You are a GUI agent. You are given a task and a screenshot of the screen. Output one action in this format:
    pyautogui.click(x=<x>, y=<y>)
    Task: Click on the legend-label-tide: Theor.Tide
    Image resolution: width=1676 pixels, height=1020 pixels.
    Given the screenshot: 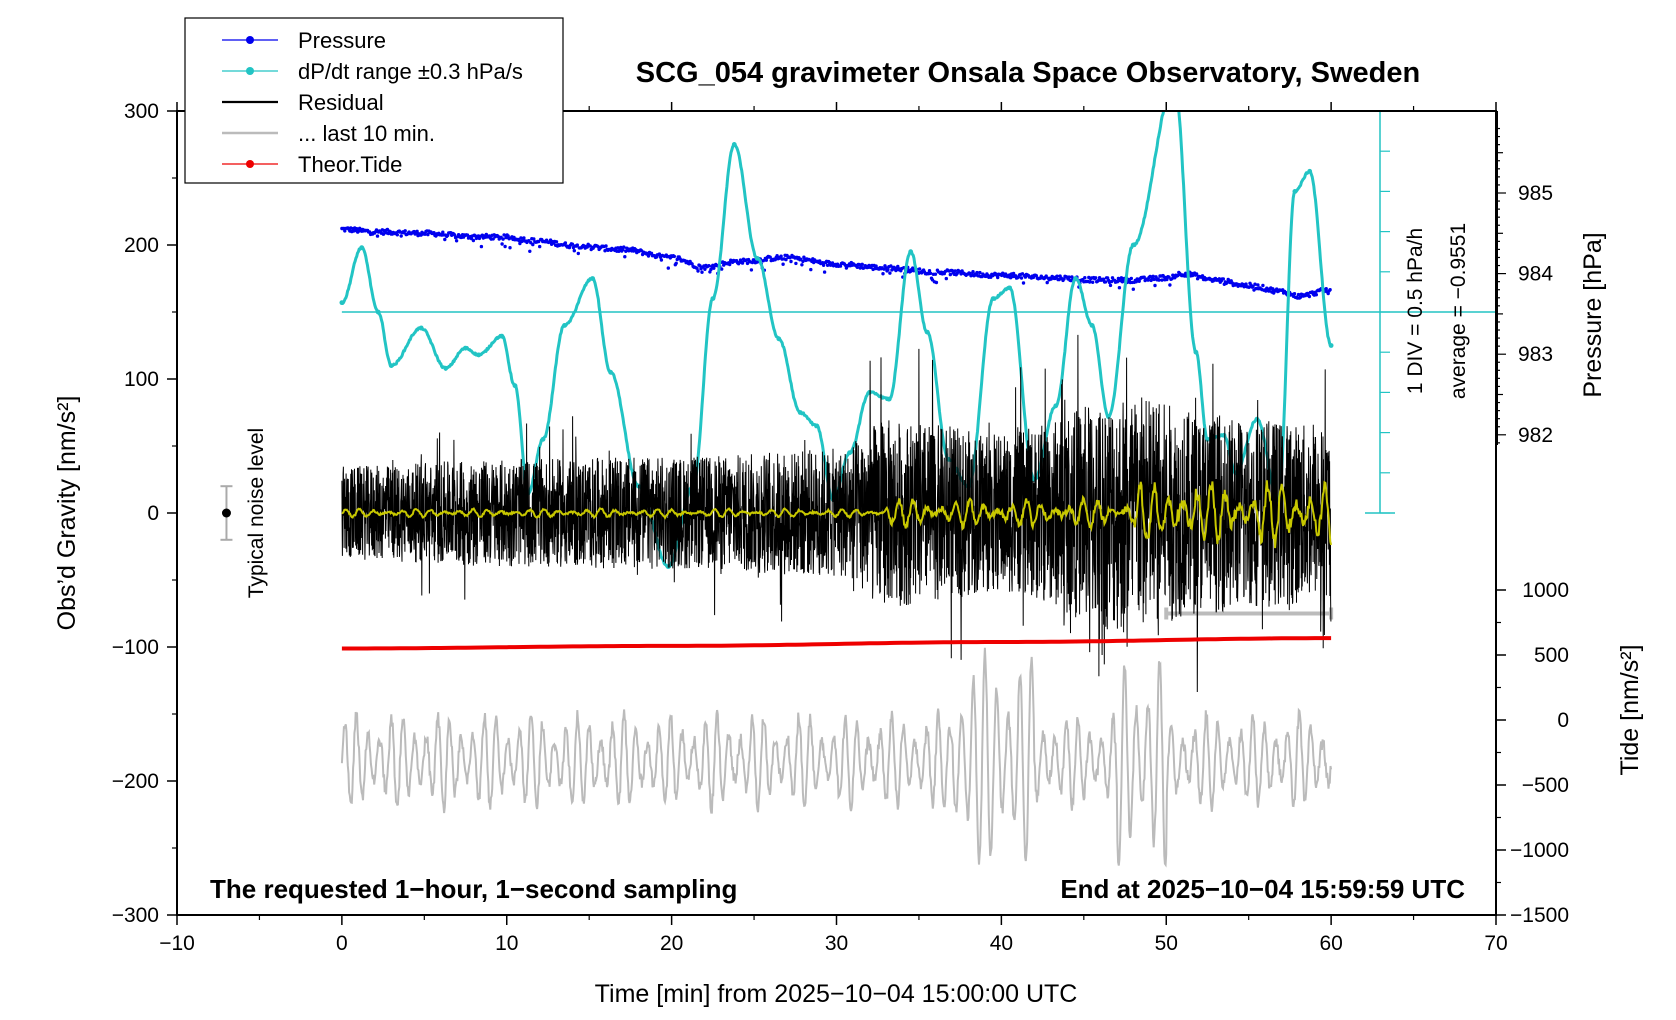 What is the action you would take?
    pyautogui.click(x=350, y=164)
    